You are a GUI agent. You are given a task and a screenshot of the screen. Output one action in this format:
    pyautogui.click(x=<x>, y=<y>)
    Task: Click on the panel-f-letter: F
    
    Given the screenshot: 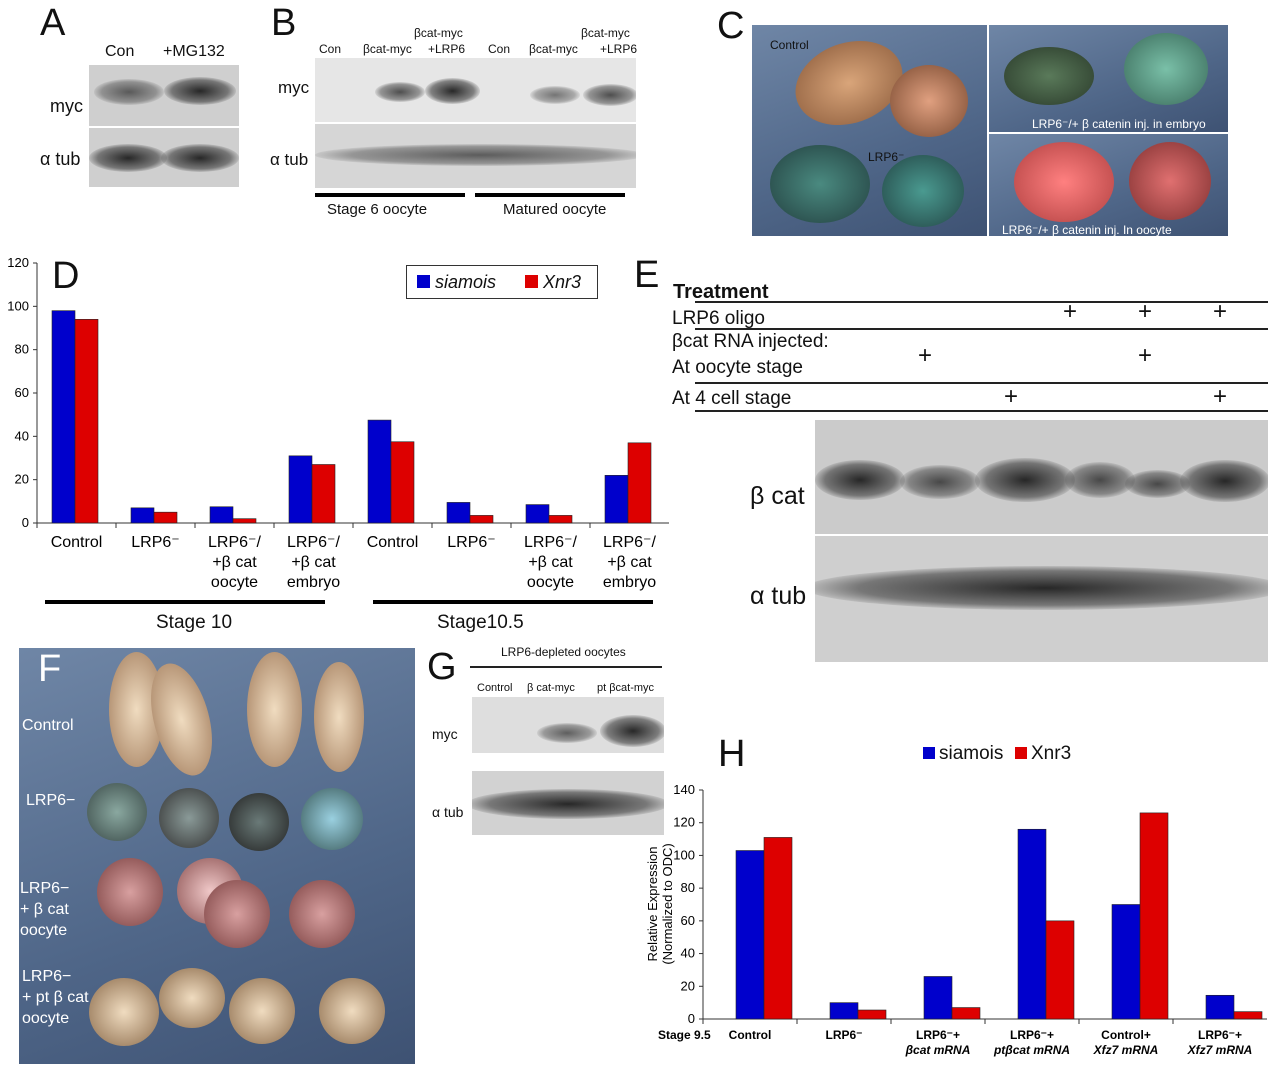 What is the action you would take?
    pyautogui.click(x=50, y=669)
    